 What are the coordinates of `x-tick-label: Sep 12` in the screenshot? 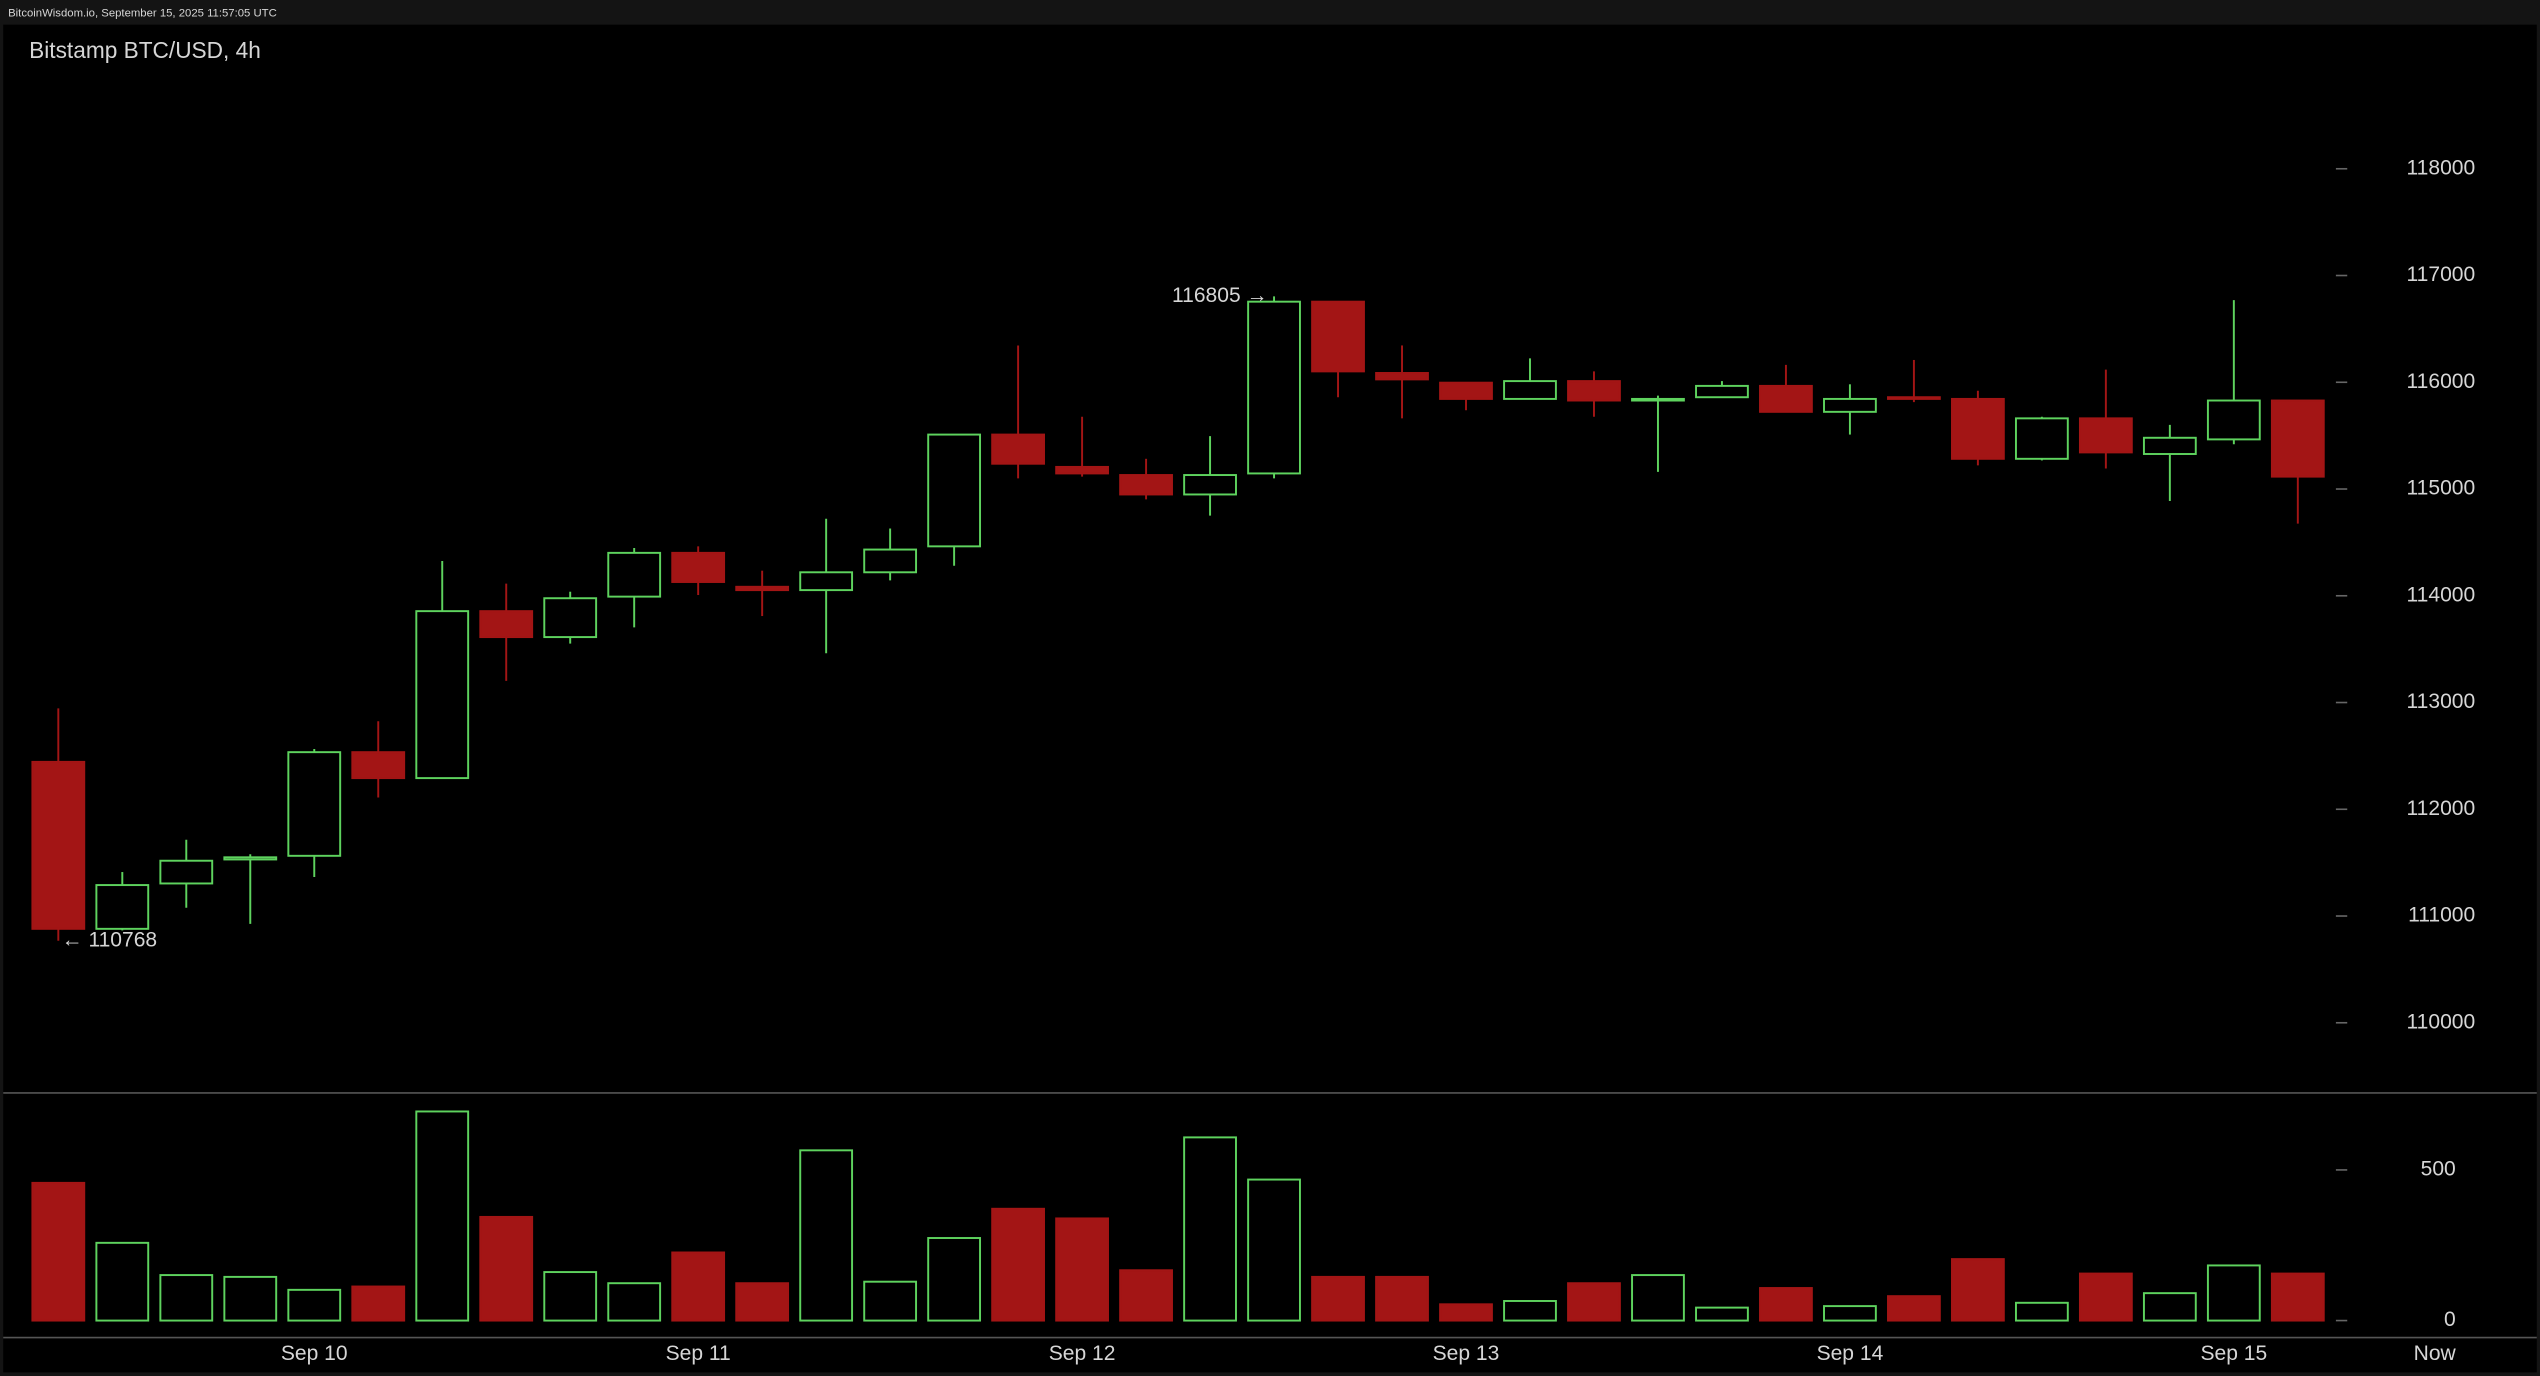 It's located at (1082, 1353).